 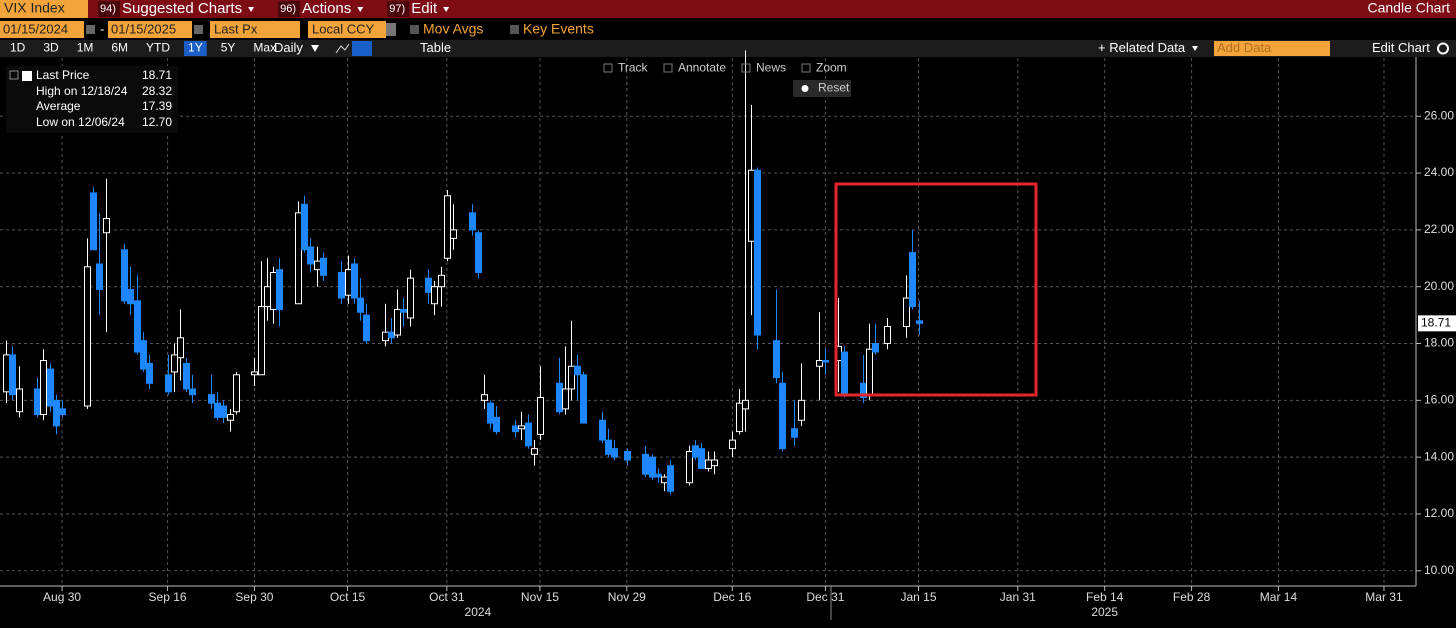 I want to click on currency: Local CCY, so click(x=343, y=28).